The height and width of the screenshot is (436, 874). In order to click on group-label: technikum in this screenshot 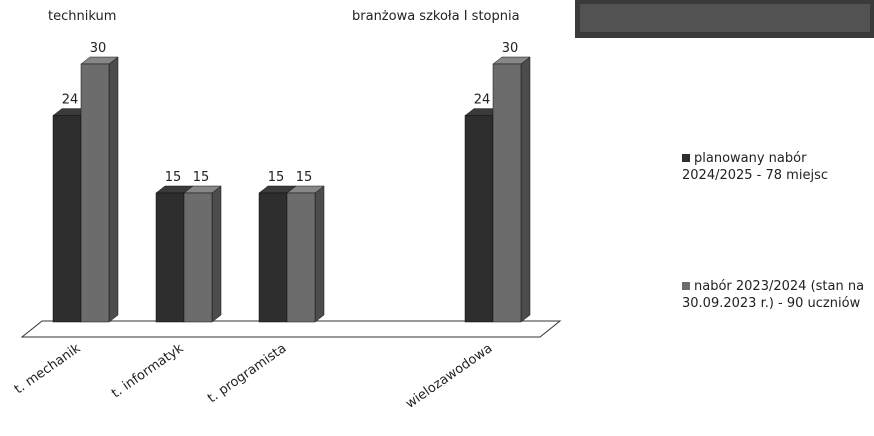, I will do `click(82, 16)`.